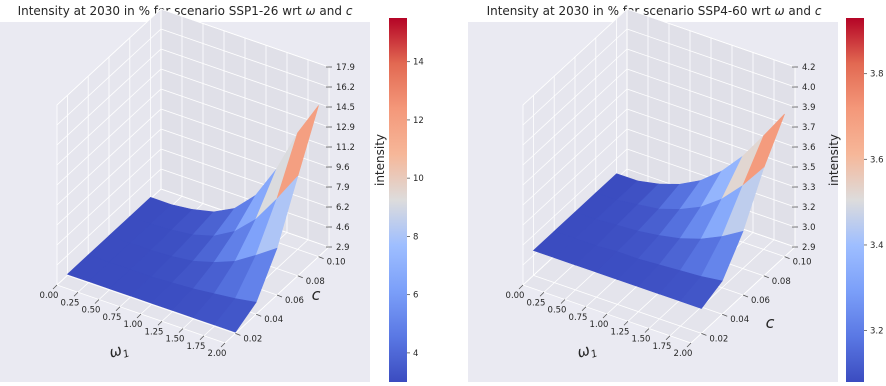 The height and width of the screenshot is (386, 886). What do you see at coordinates (345, 88) in the screenshot?
I see `z-tick-label: 16.2` at bounding box center [345, 88].